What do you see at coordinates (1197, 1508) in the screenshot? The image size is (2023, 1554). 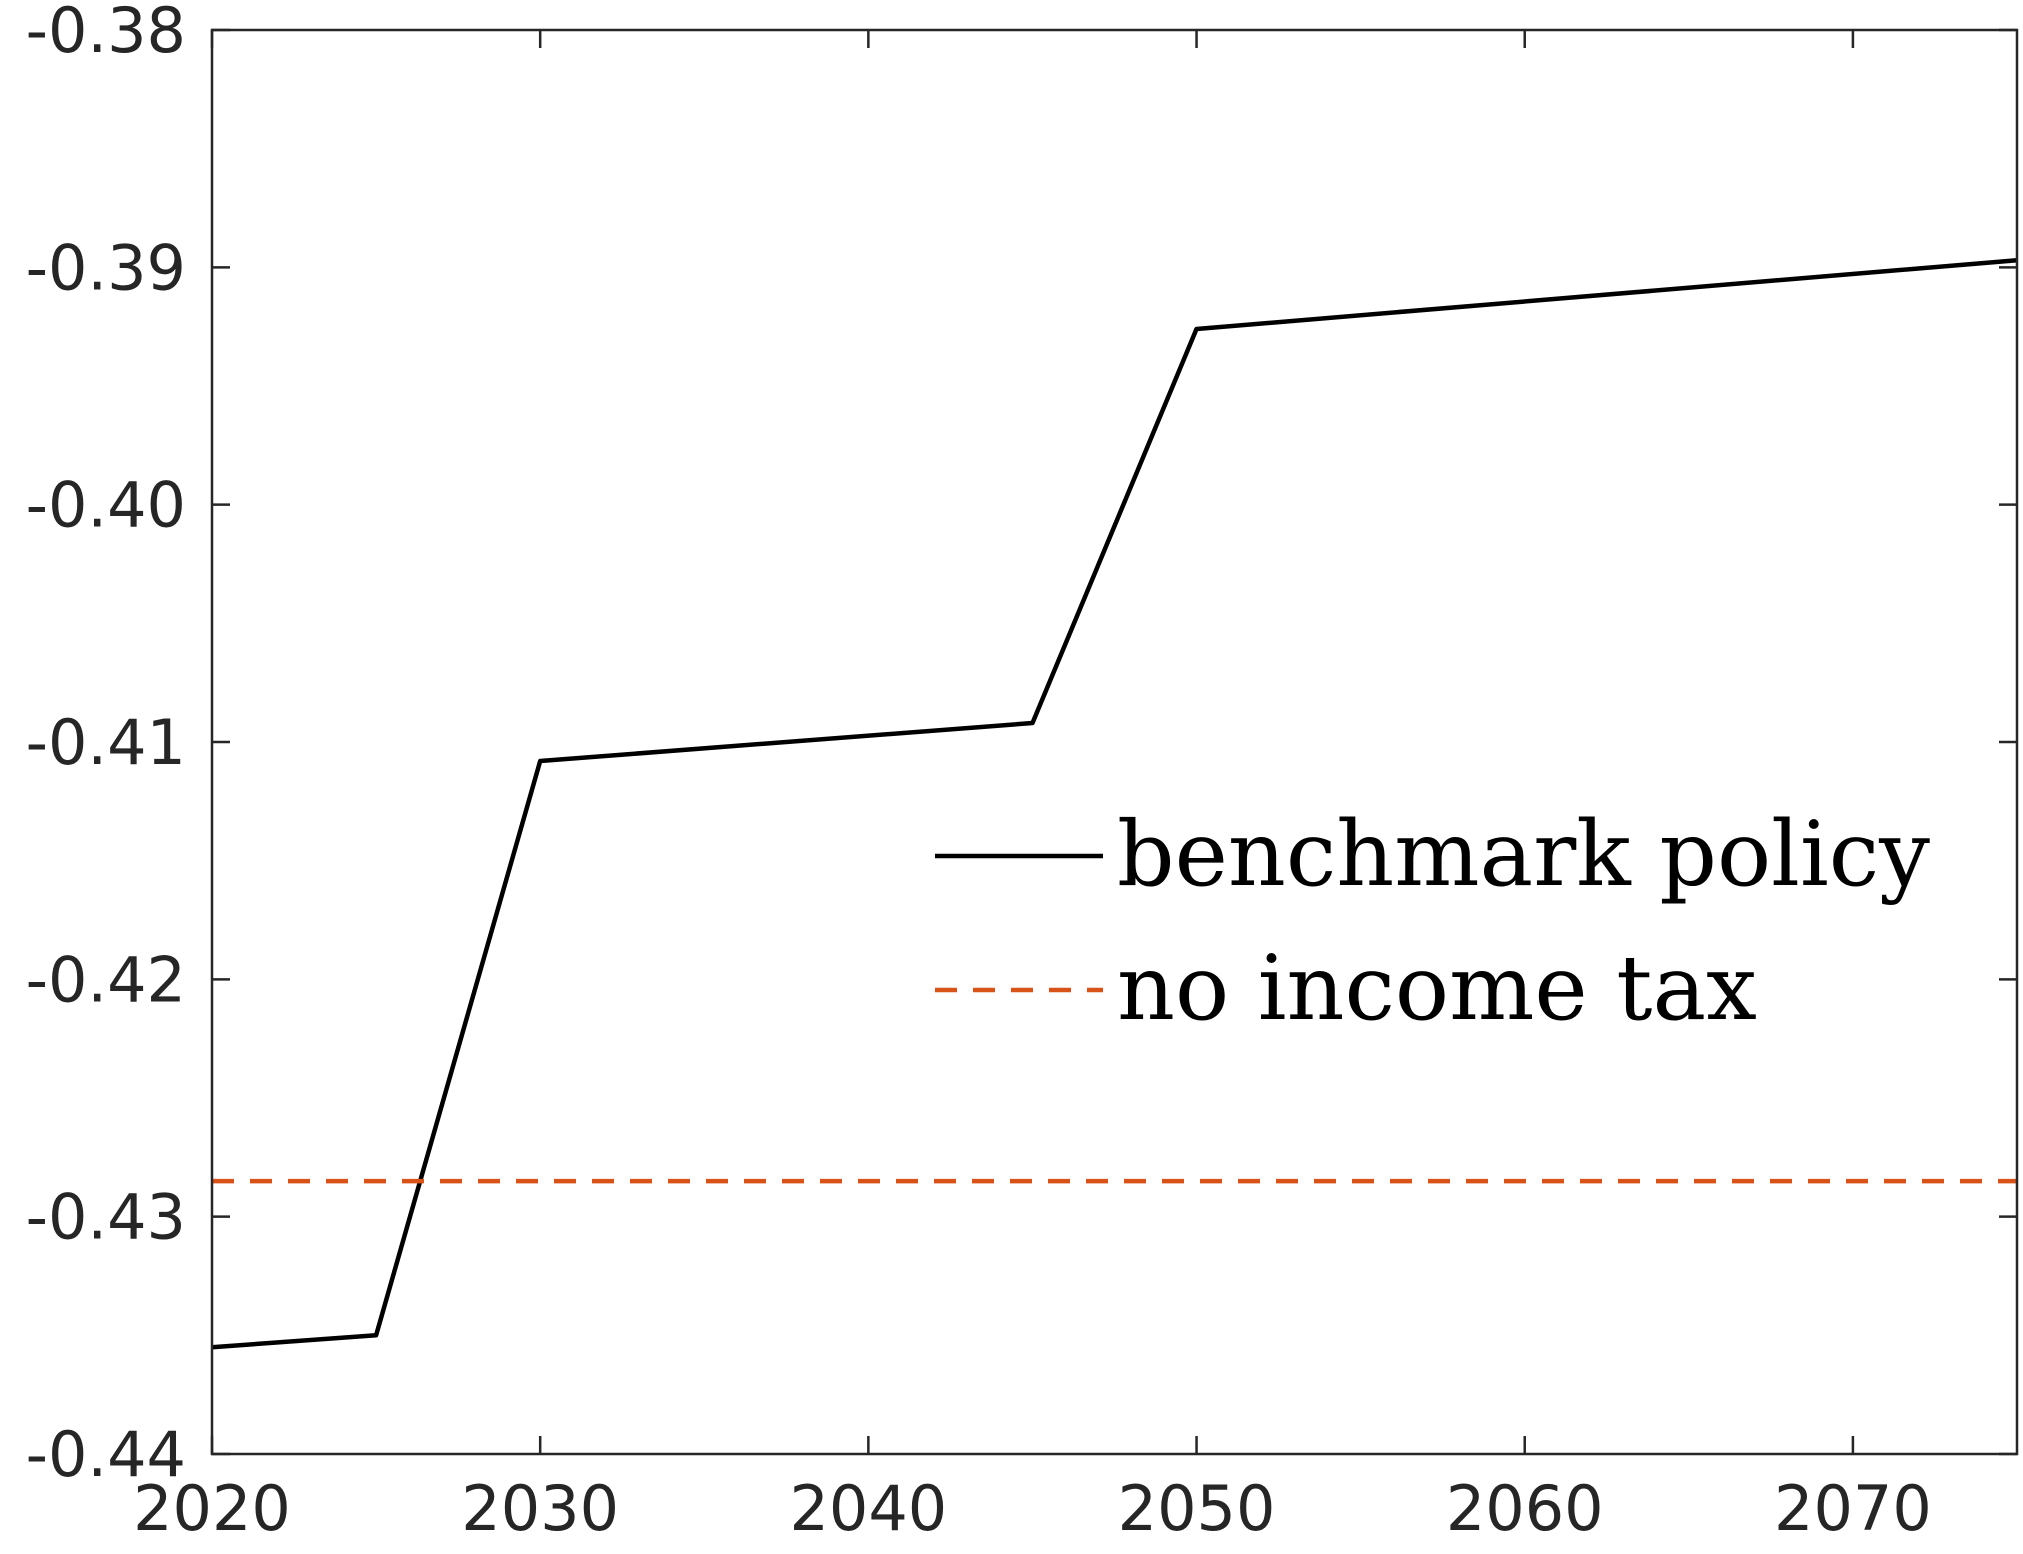 I see `x-tick-label: 2050` at bounding box center [1197, 1508].